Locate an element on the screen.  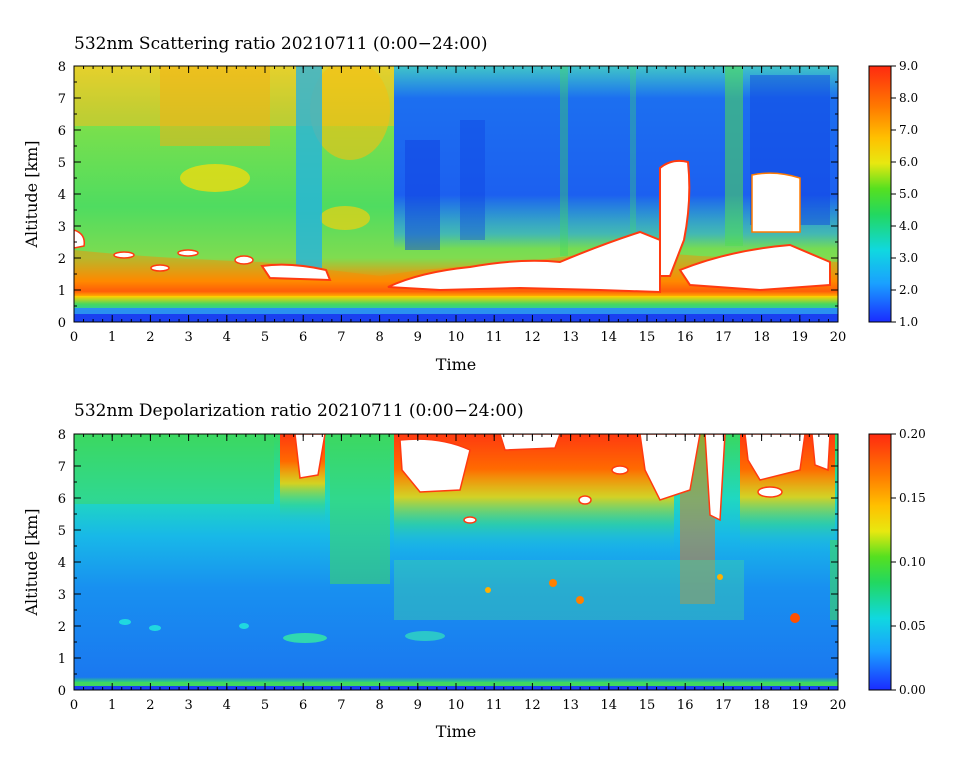
colorbar-tick-label: 7.0 is located at coordinates (908, 130).